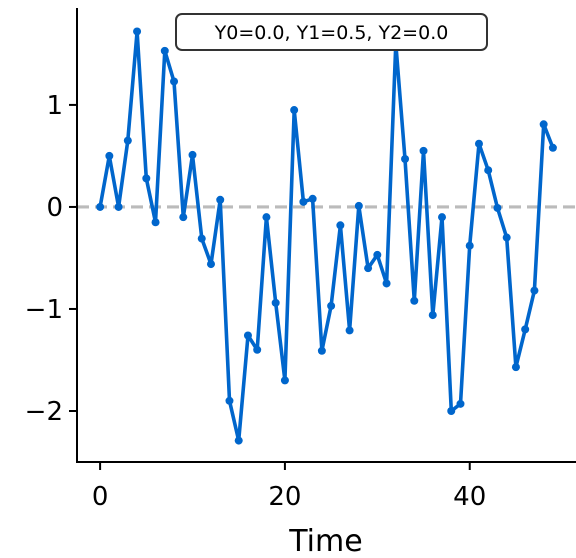 This screenshot has height=558, width=576. Describe the element at coordinates (44, 310) in the screenshot. I see `y-tick-label: −1` at that location.